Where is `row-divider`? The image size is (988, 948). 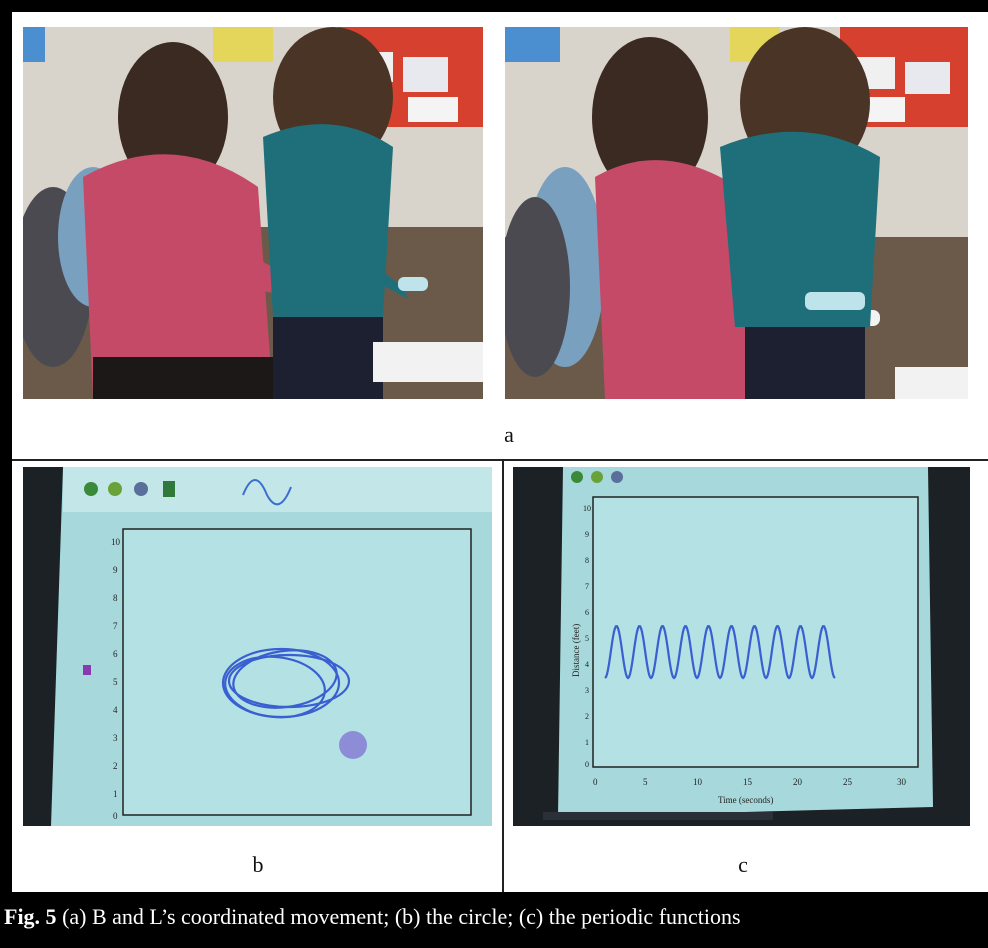 row-divider is located at coordinates (500, 460).